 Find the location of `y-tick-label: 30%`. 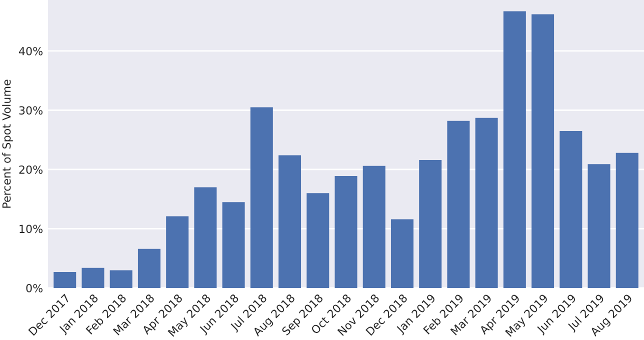

y-tick-label: 30% is located at coordinates (31, 110).